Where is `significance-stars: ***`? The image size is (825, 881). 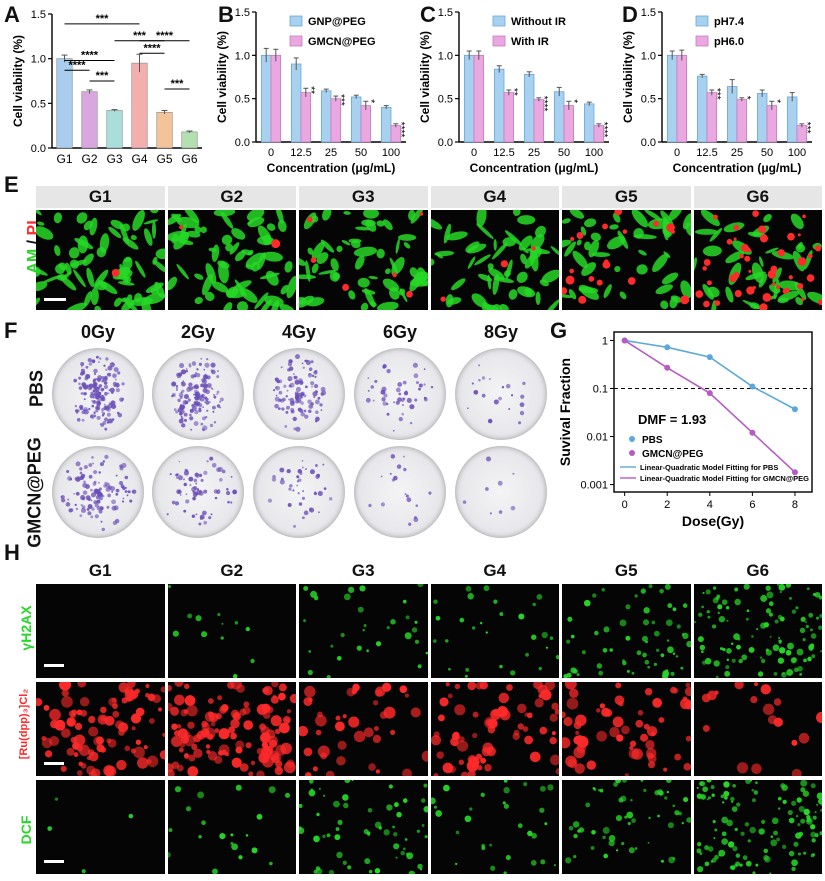
significance-stars: *** is located at coordinates (806, 128).